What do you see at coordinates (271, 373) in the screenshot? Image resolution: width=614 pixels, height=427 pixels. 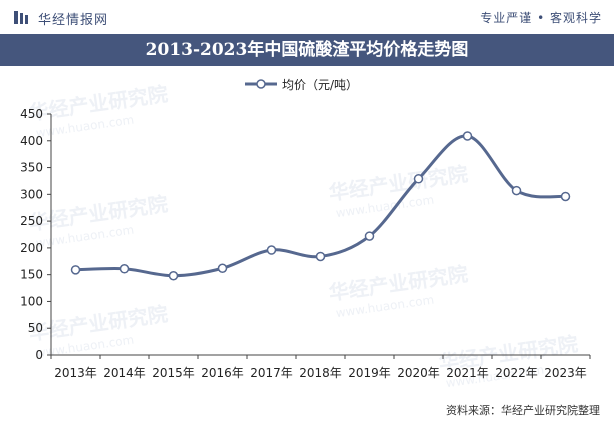 I see `x-tick-label: 2017年` at bounding box center [271, 373].